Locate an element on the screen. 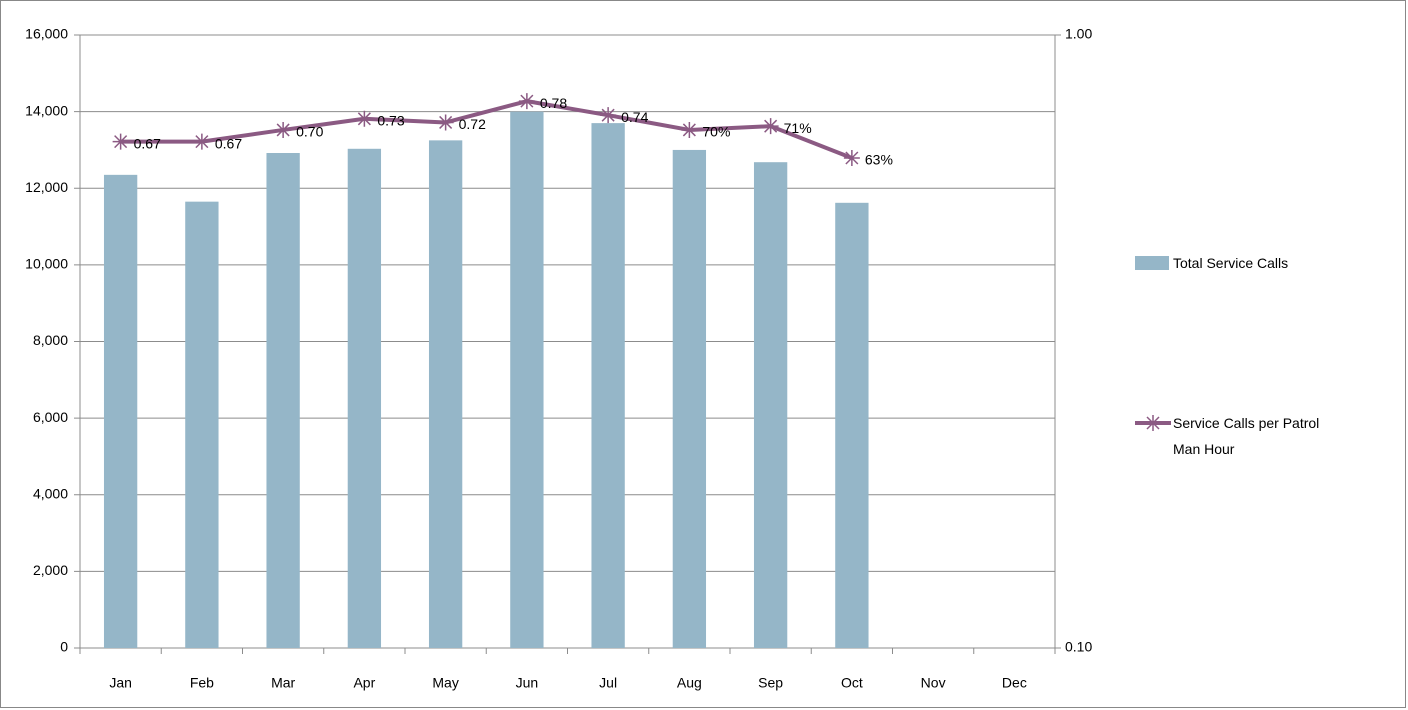 Image resolution: width=1408 pixels, height=710 pixels. data-label: 63% is located at coordinates (879, 160).